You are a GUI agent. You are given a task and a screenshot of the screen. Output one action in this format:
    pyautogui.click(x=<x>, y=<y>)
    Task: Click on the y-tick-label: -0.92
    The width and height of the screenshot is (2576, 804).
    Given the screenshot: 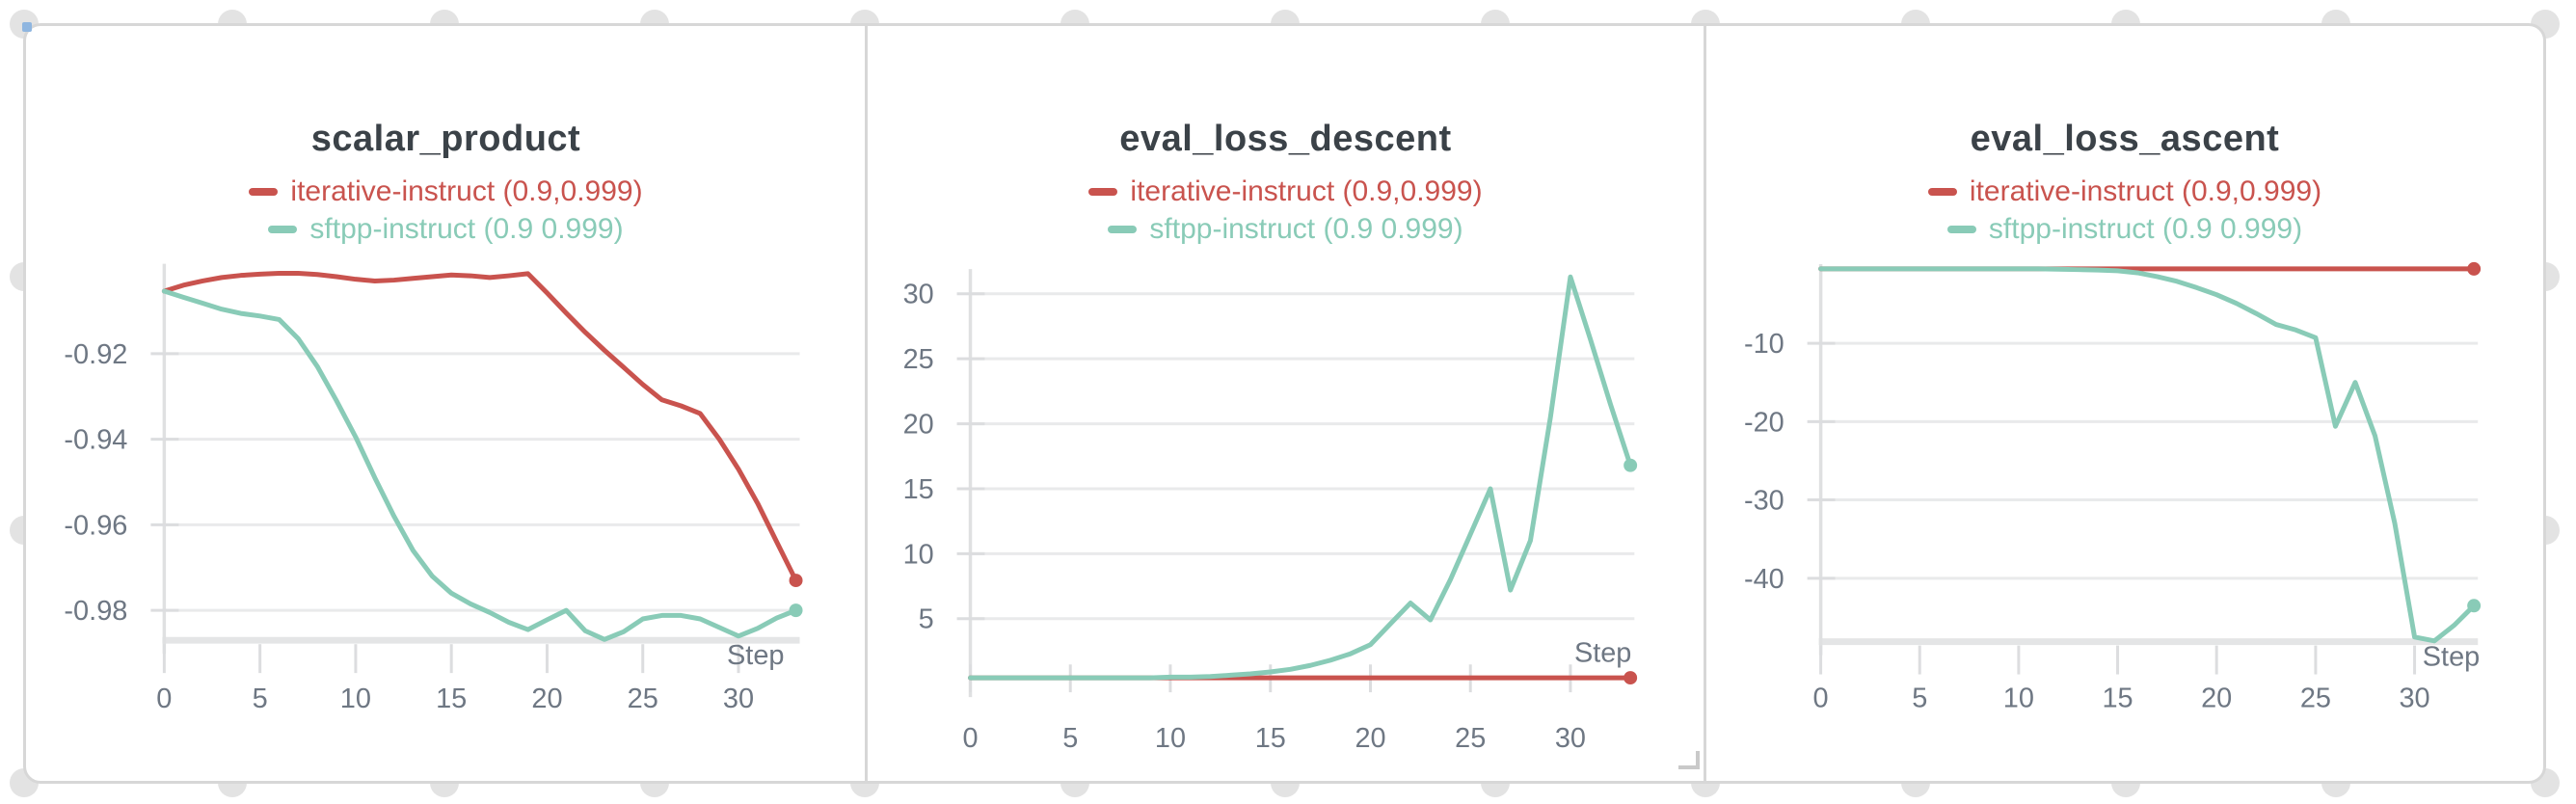 What is the action you would take?
    pyautogui.click(x=96, y=354)
    